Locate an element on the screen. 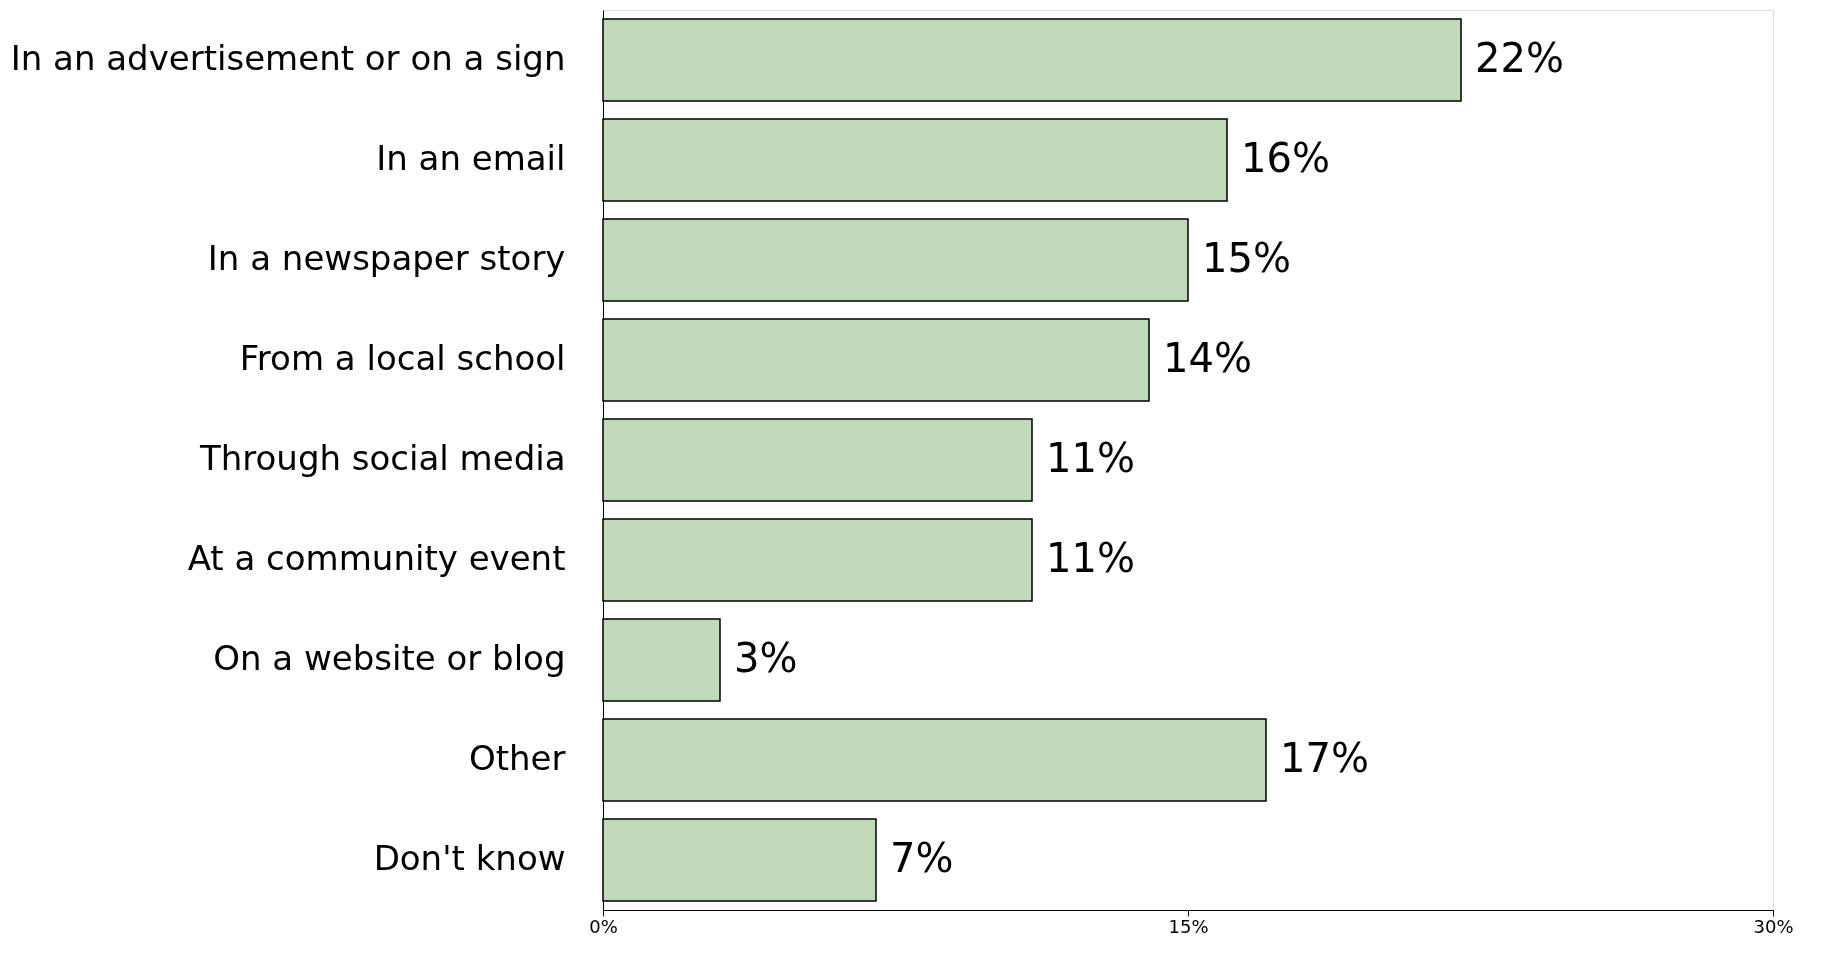  x-tick-label: 30% is located at coordinates (1773, 926).